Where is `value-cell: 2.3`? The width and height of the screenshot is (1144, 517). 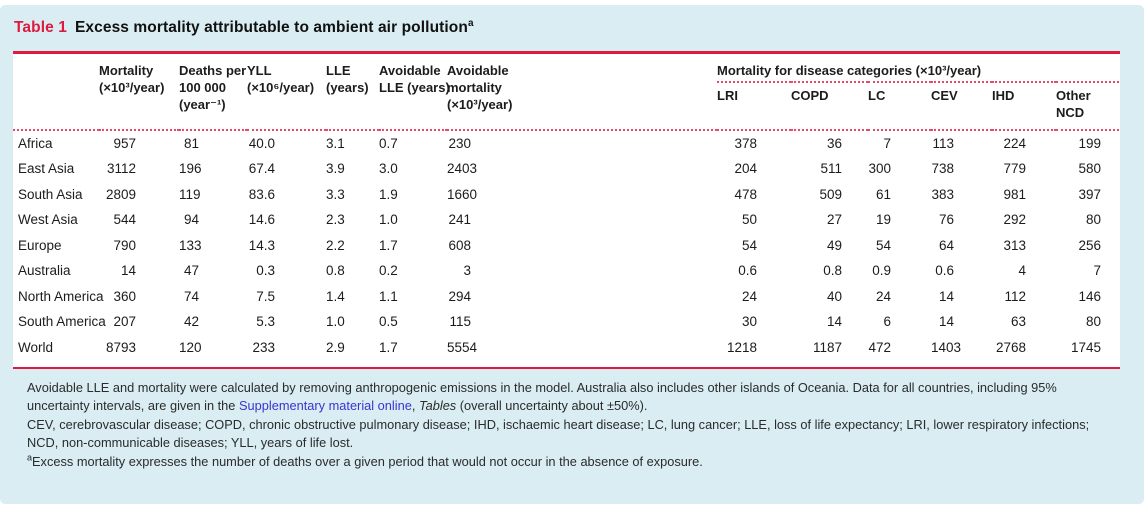 value-cell: 2.3 is located at coordinates (335, 219).